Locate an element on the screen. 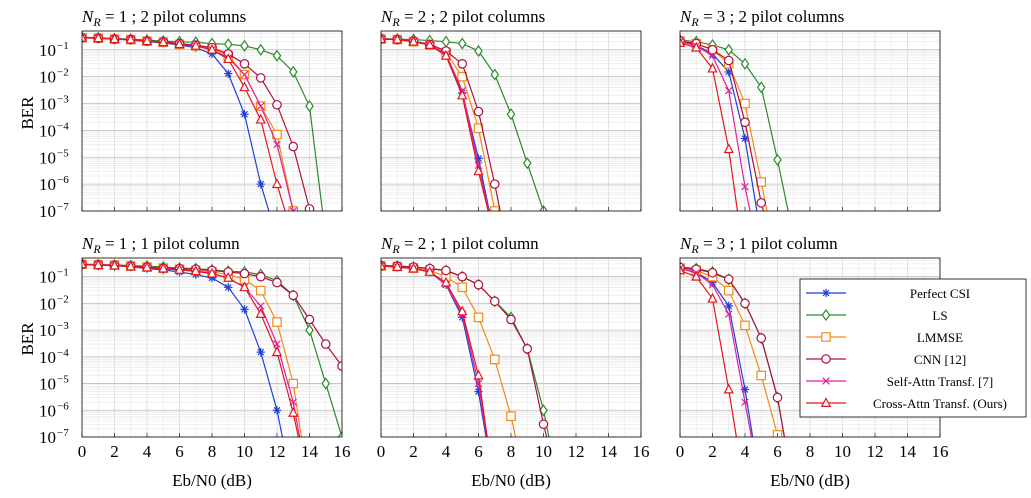 The height and width of the screenshot is (498, 1031). xlabel-right: Eb/N0 (dB) is located at coordinates (810, 480).